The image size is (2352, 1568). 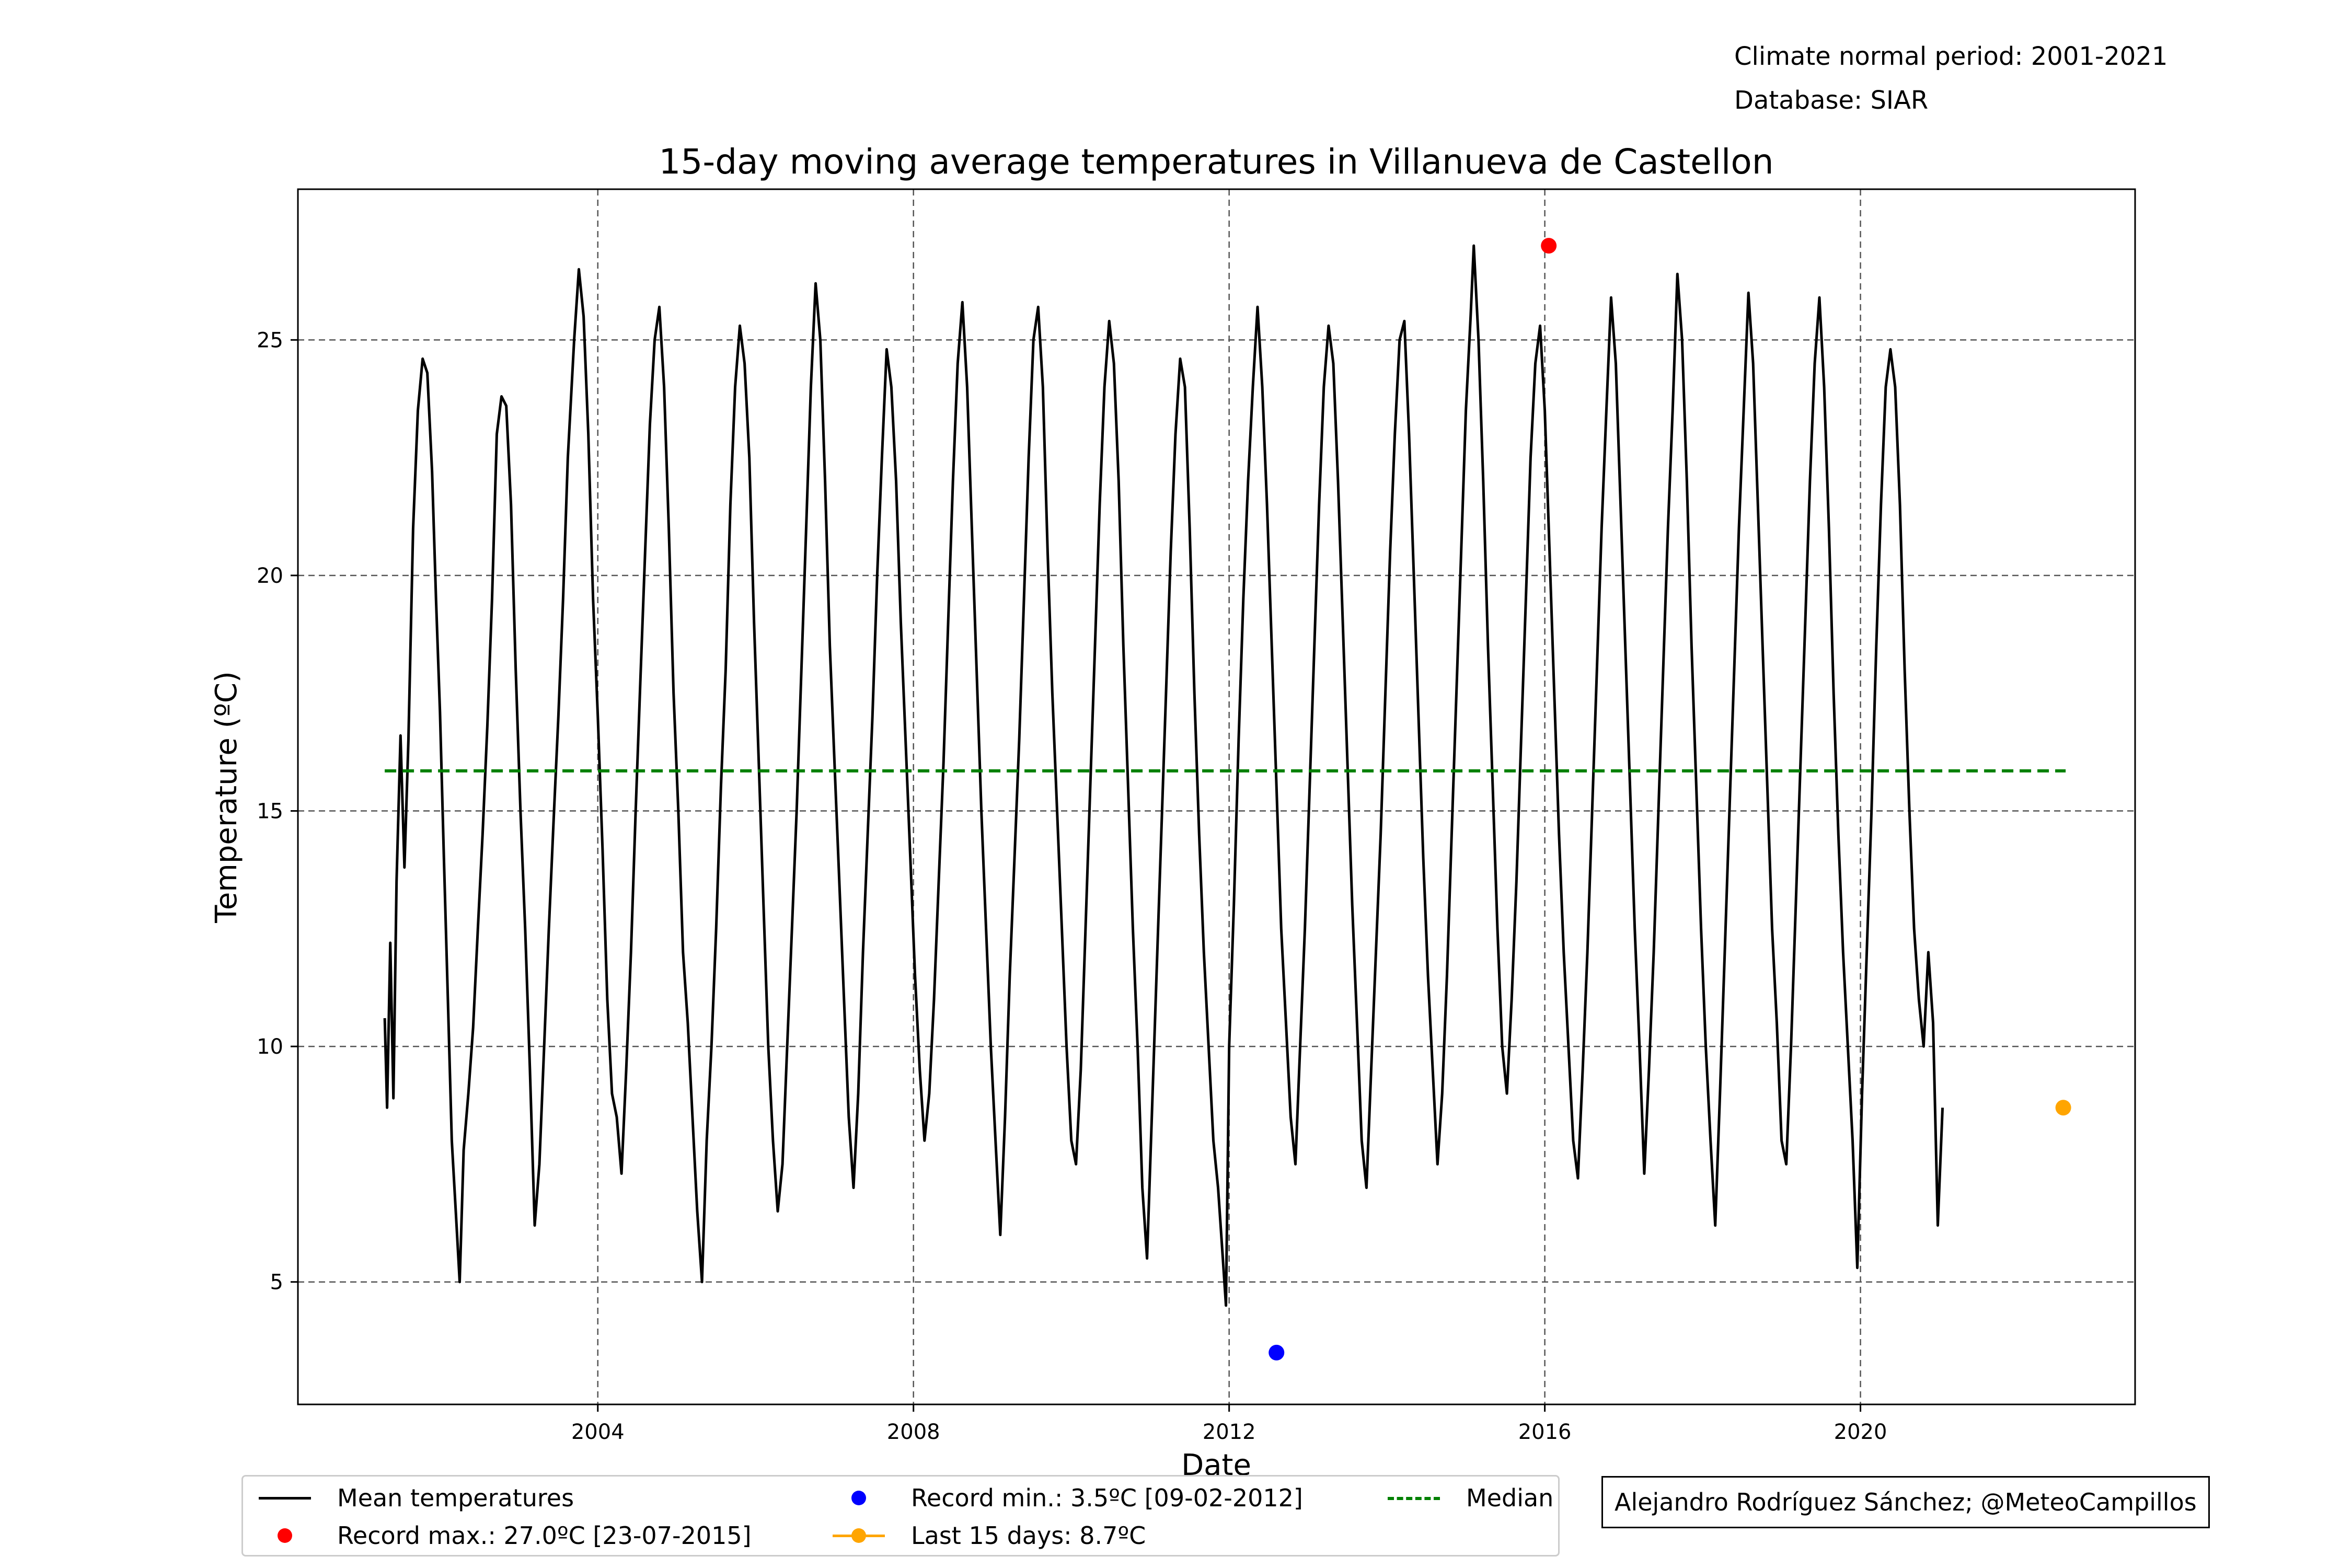 I want to click on legend-item-median: Median, so click(x=1467, y=1498).